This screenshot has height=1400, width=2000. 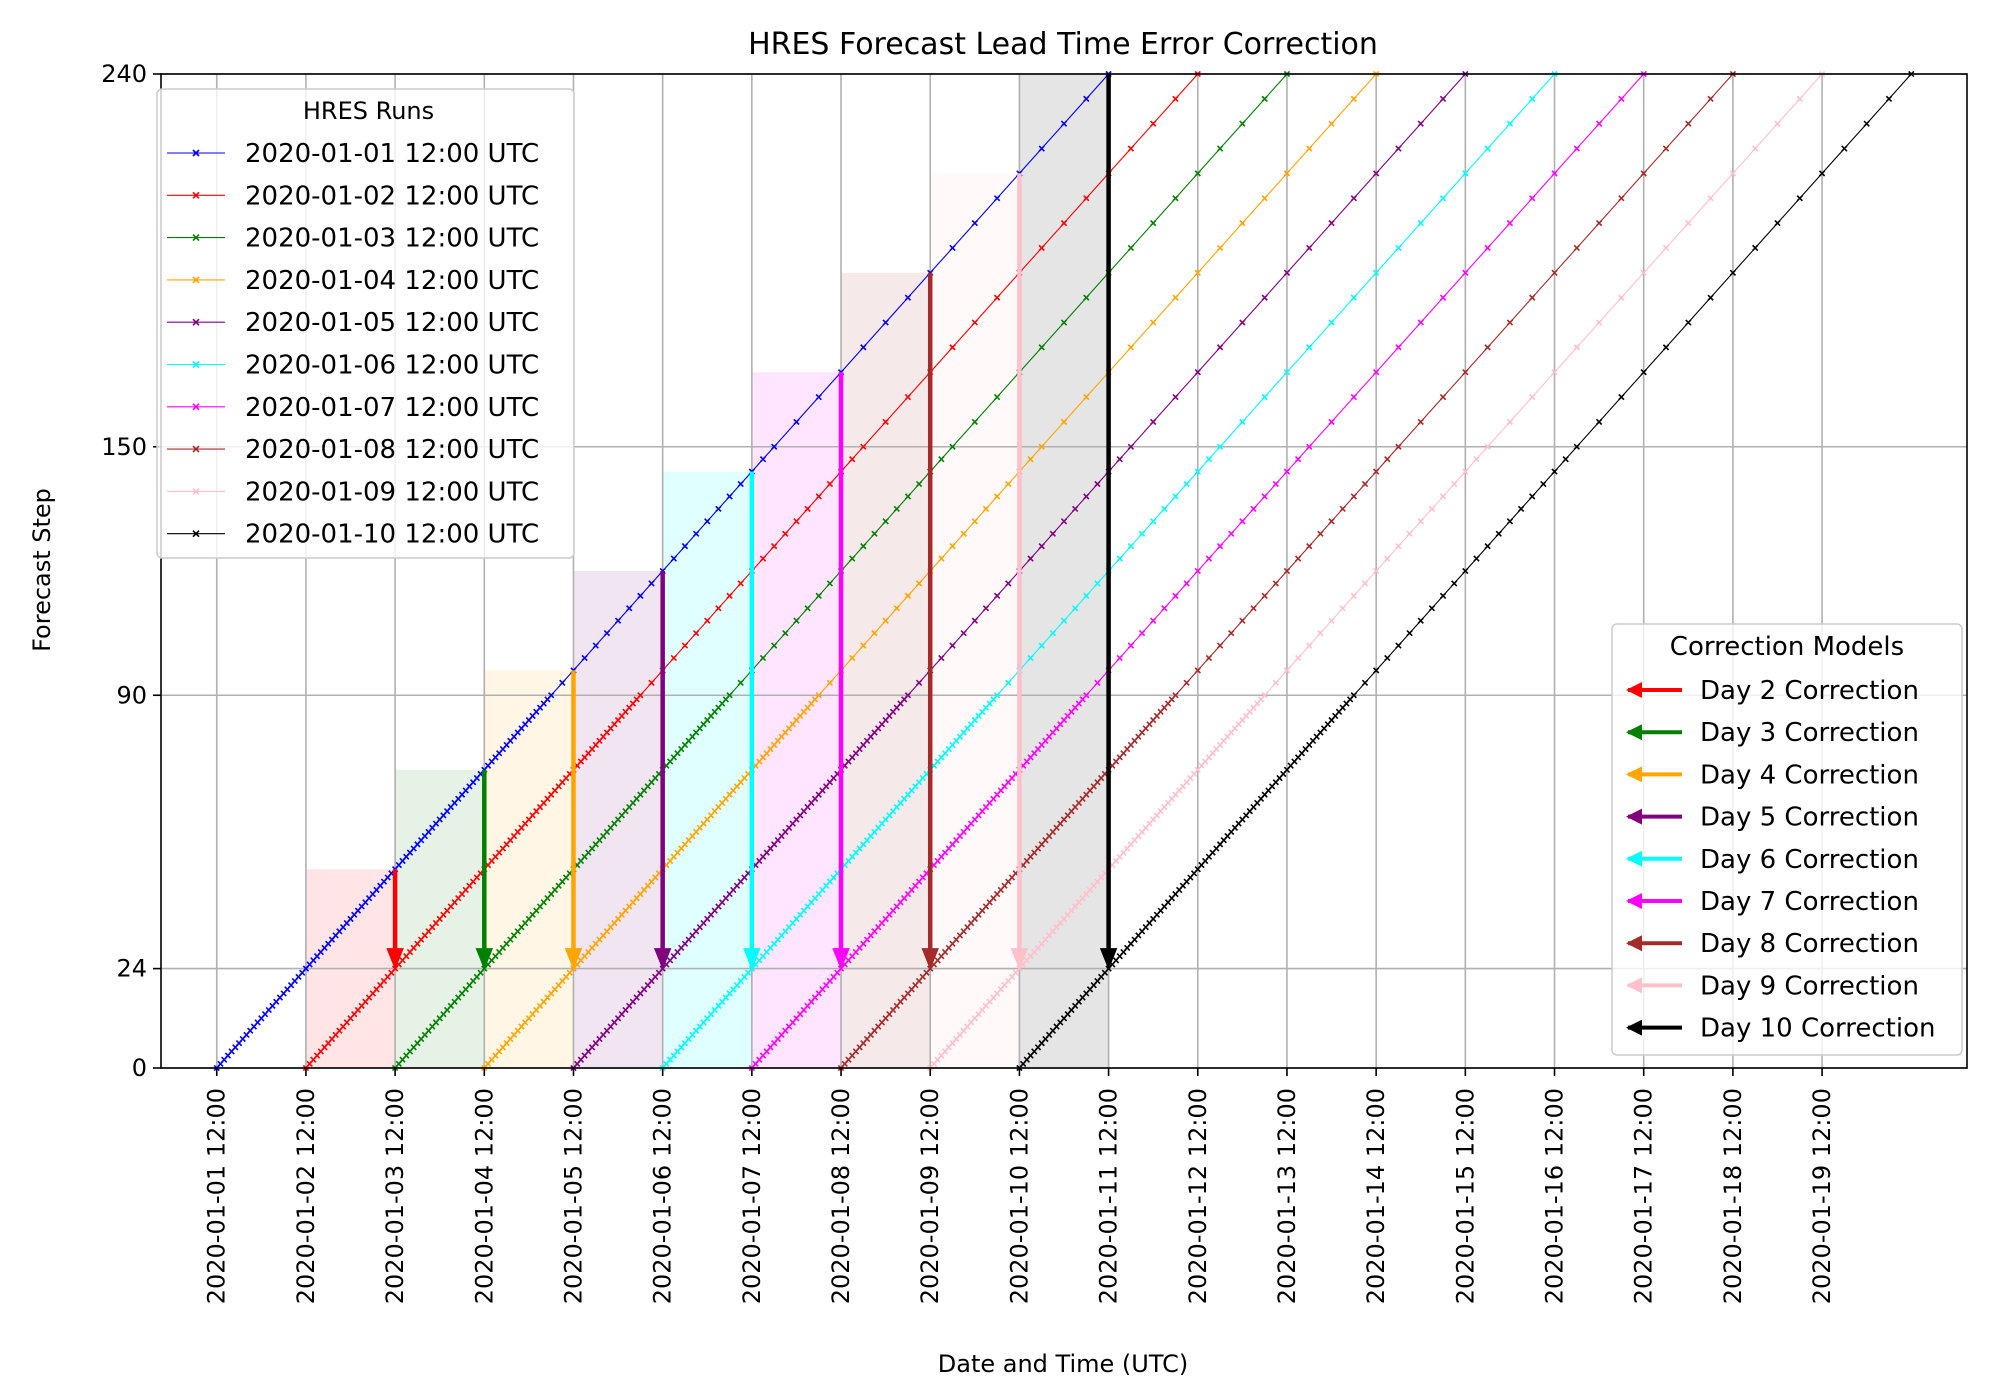 I want to click on legend-run-label: 2020-01-09 12:00 UTC, so click(x=392, y=492).